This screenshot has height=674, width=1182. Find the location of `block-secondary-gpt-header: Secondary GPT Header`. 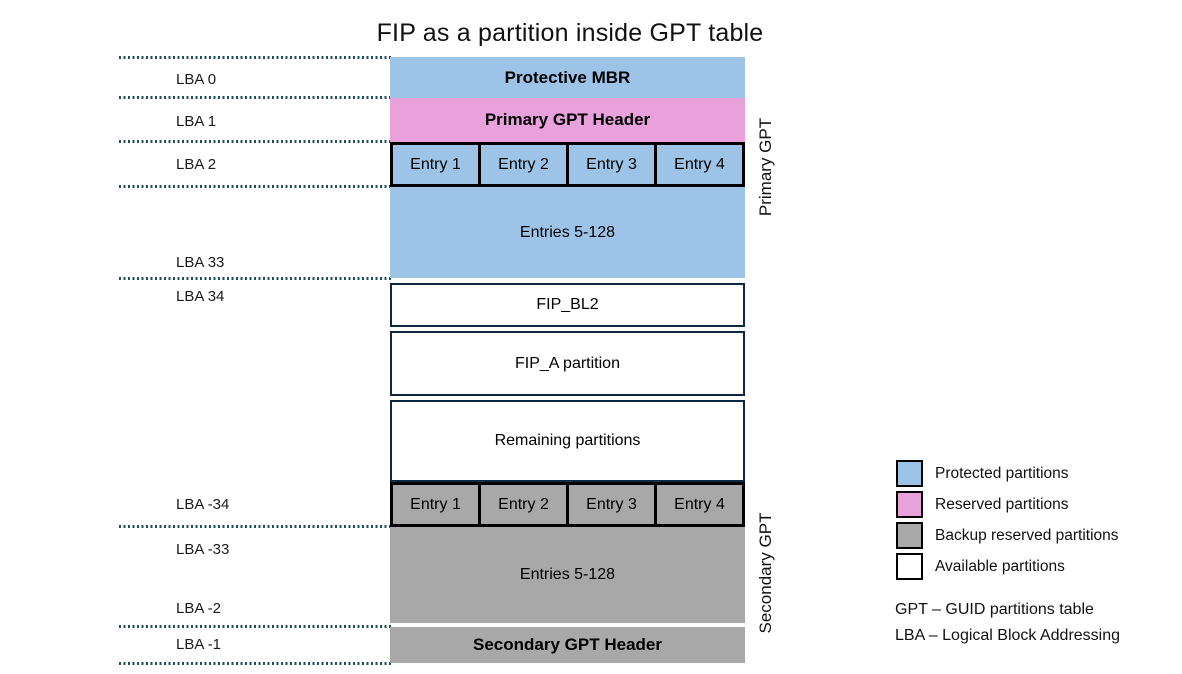

block-secondary-gpt-header: Secondary GPT Header is located at coordinates (567, 645).